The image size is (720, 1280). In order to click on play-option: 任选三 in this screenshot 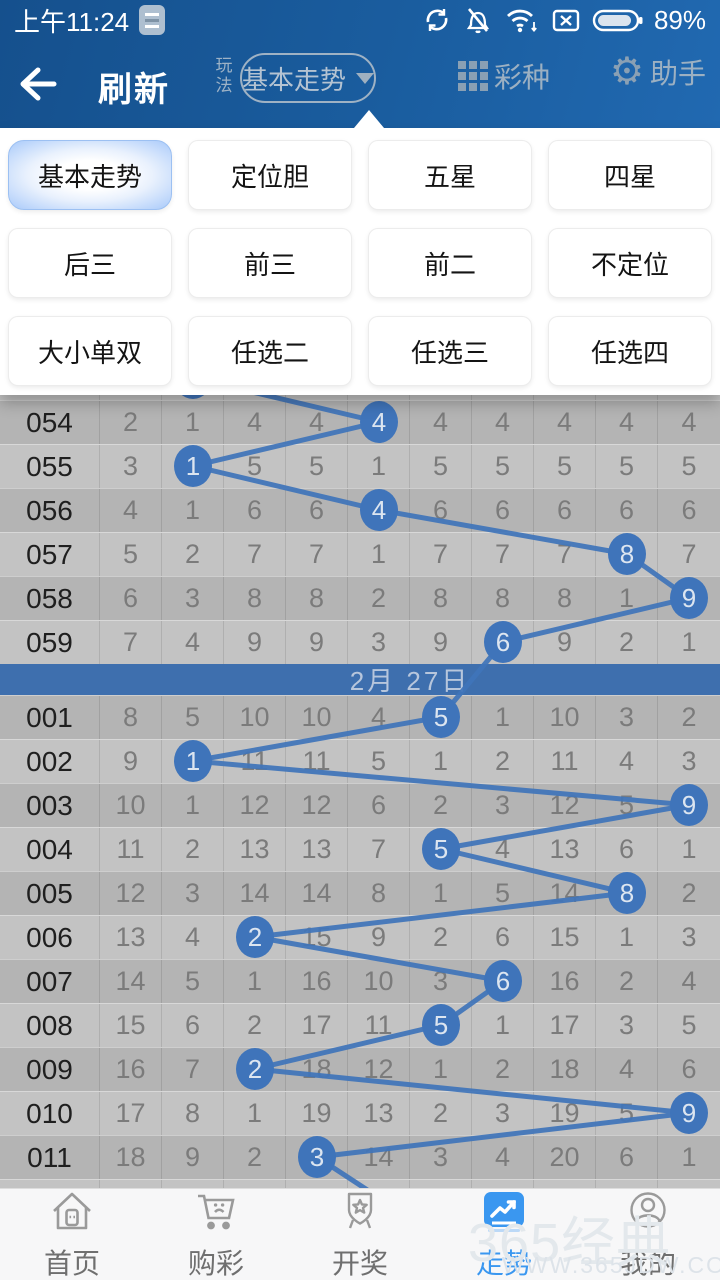, I will do `click(450, 351)`.